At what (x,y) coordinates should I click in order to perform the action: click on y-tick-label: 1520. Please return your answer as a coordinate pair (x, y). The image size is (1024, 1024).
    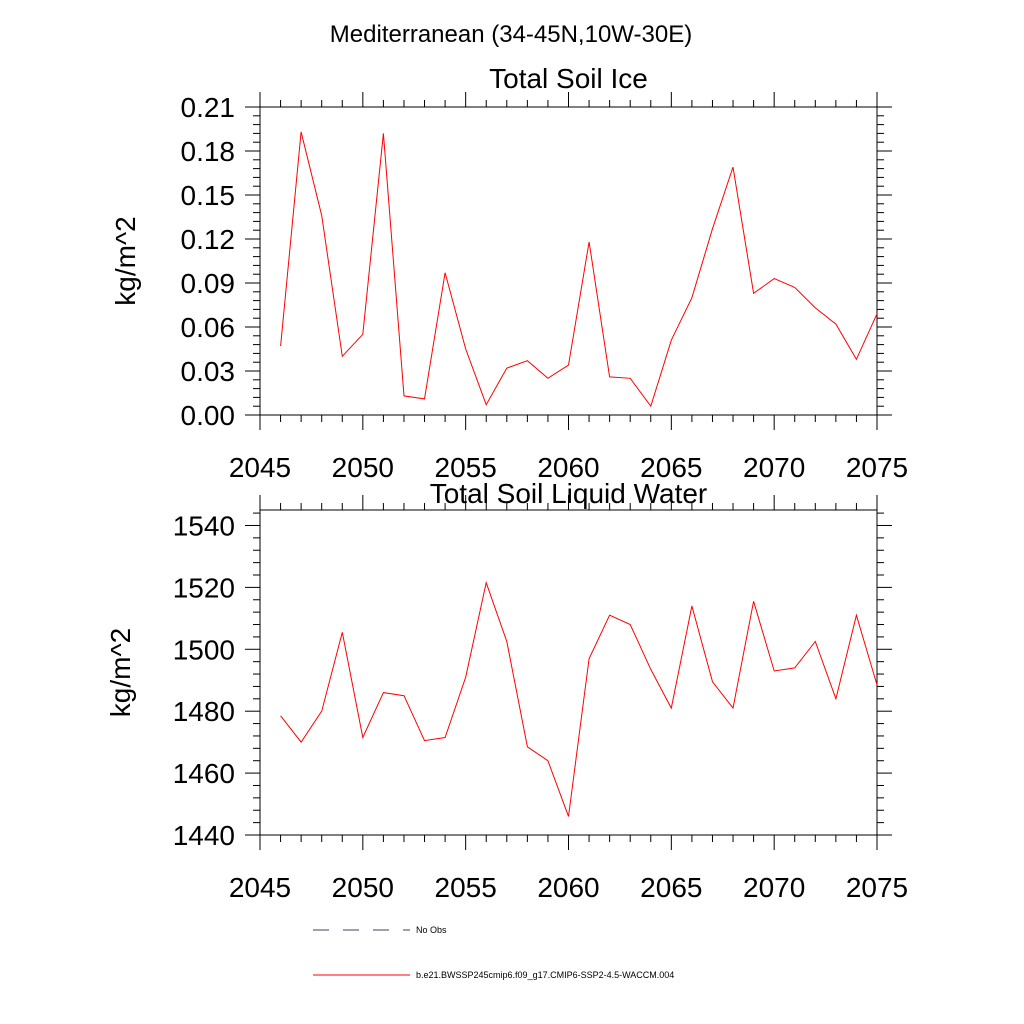
    Looking at the image, I should click on (204, 587).